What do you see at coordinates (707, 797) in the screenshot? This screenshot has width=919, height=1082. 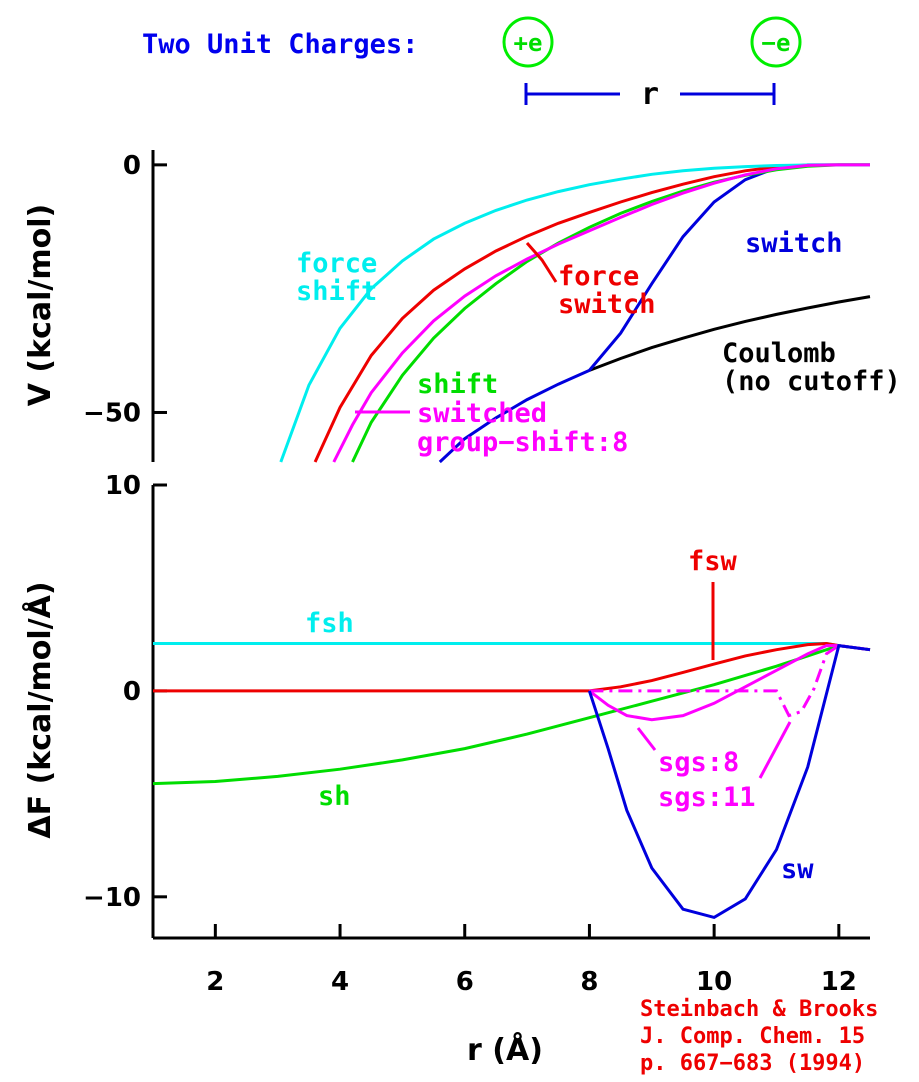 I see `label-sgs11: sgs:11` at bounding box center [707, 797].